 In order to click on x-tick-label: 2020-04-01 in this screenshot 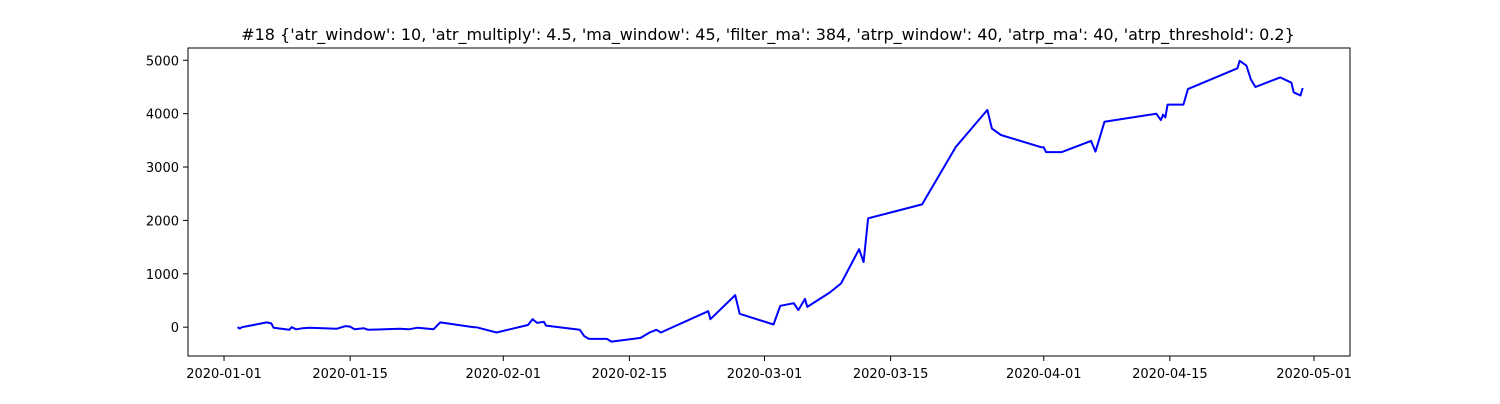, I will do `click(1044, 374)`.